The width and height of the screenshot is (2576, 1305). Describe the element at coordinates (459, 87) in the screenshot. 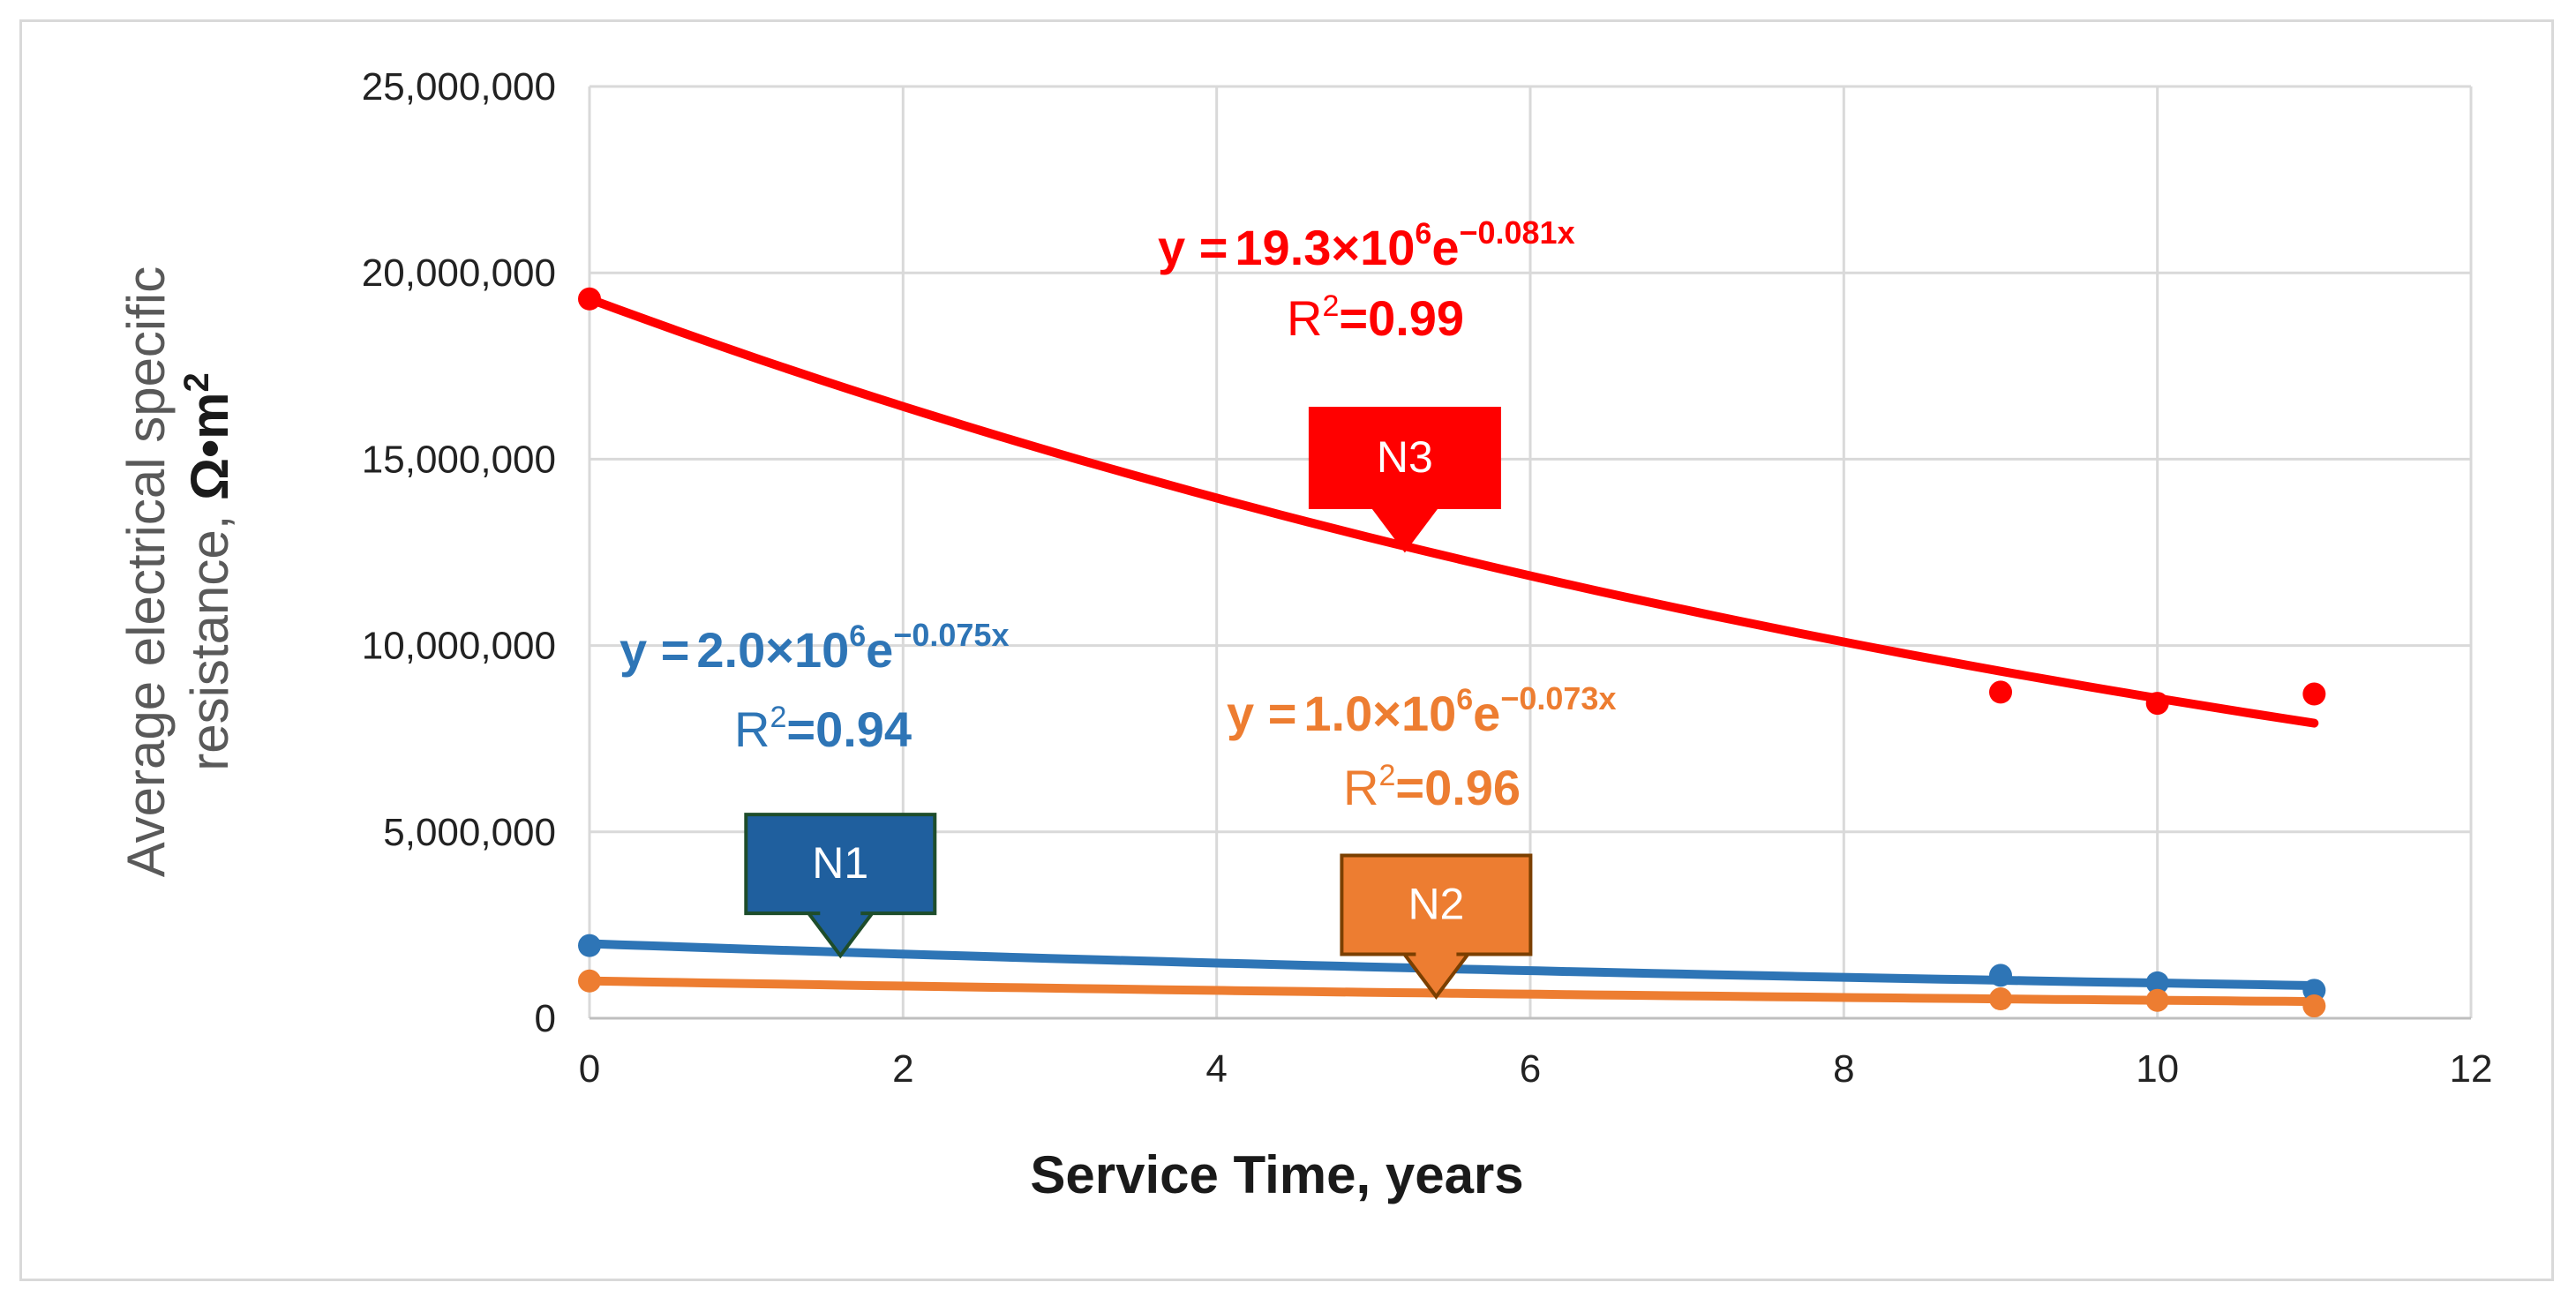

I see `y-tick-label: 25,000,000` at that location.